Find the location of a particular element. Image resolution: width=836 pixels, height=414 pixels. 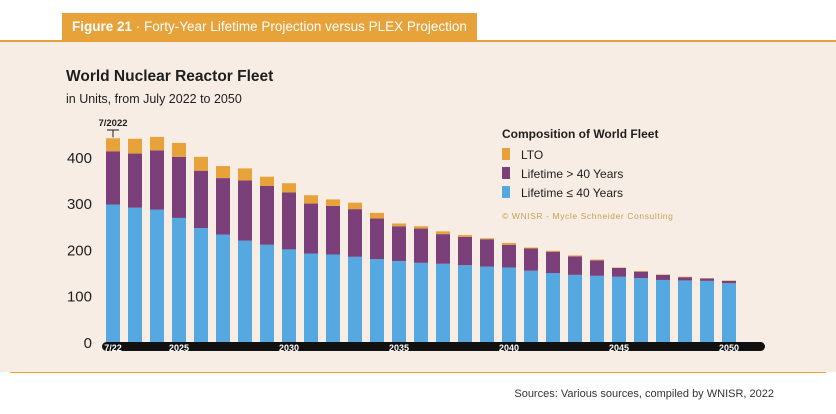

x-tick-label: 2045 is located at coordinates (619, 348).